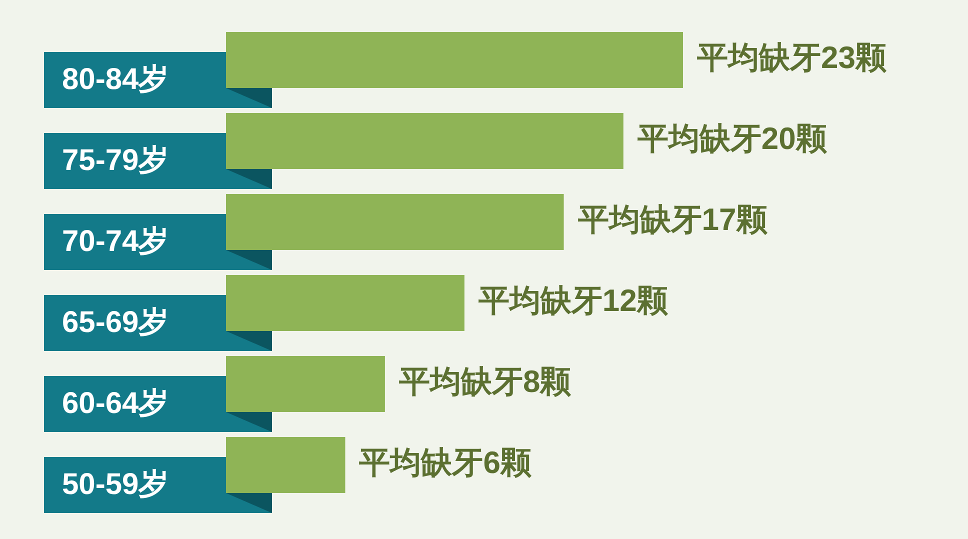 This screenshot has width=968, height=539. I want to click on y-tick-label: 50-59岁, so click(115, 484).